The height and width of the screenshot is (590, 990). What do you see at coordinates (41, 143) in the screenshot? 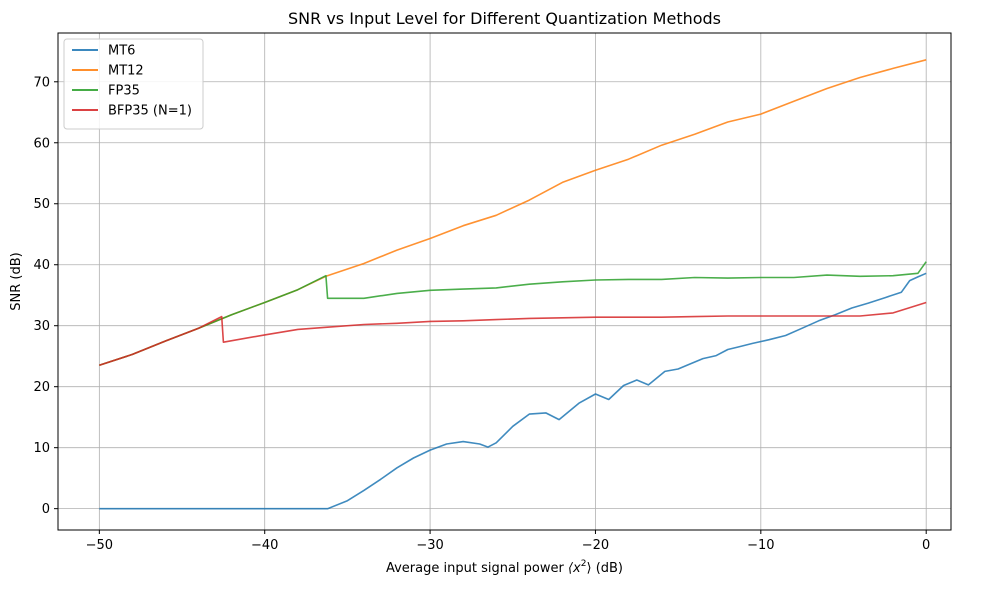
I see `y-tick-label: 60` at bounding box center [41, 143].